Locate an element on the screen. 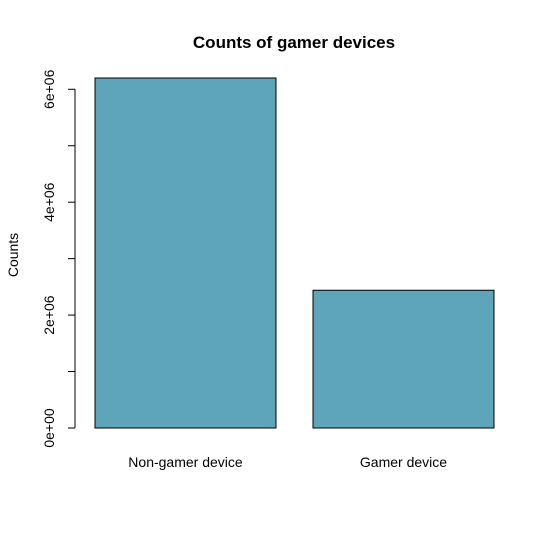  y-axis: 0e+00 2e+06 4e+06 6e+06 is located at coordinates (58, 258).